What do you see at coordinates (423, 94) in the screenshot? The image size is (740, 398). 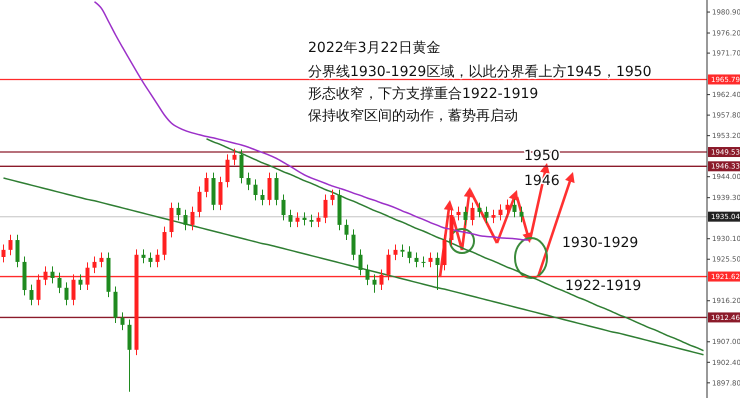 I see `annotation: 形态收窄，下方支撑重合1922-1919` at bounding box center [423, 94].